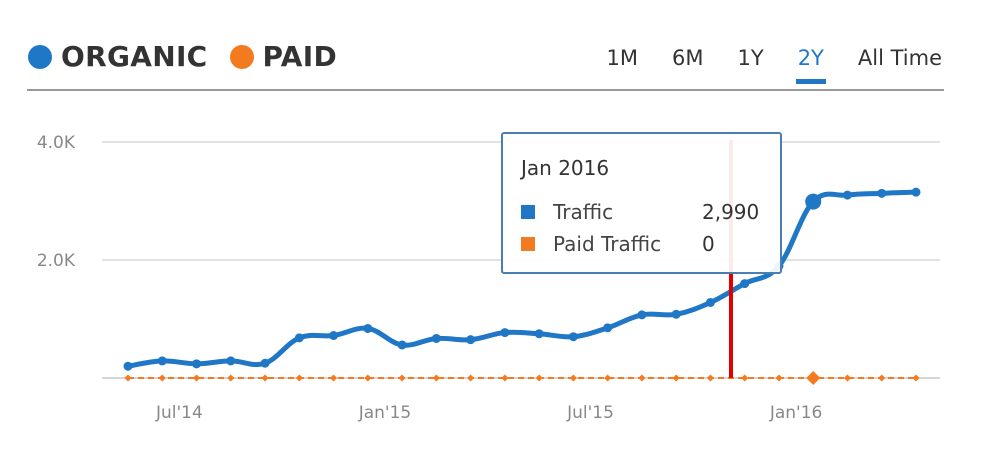 The image size is (990, 472). What do you see at coordinates (641, 203) in the screenshot?
I see `chart-tooltip: Jan 2016 Traffic 2,990 Paid Traffic 0` at bounding box center [641, 203].